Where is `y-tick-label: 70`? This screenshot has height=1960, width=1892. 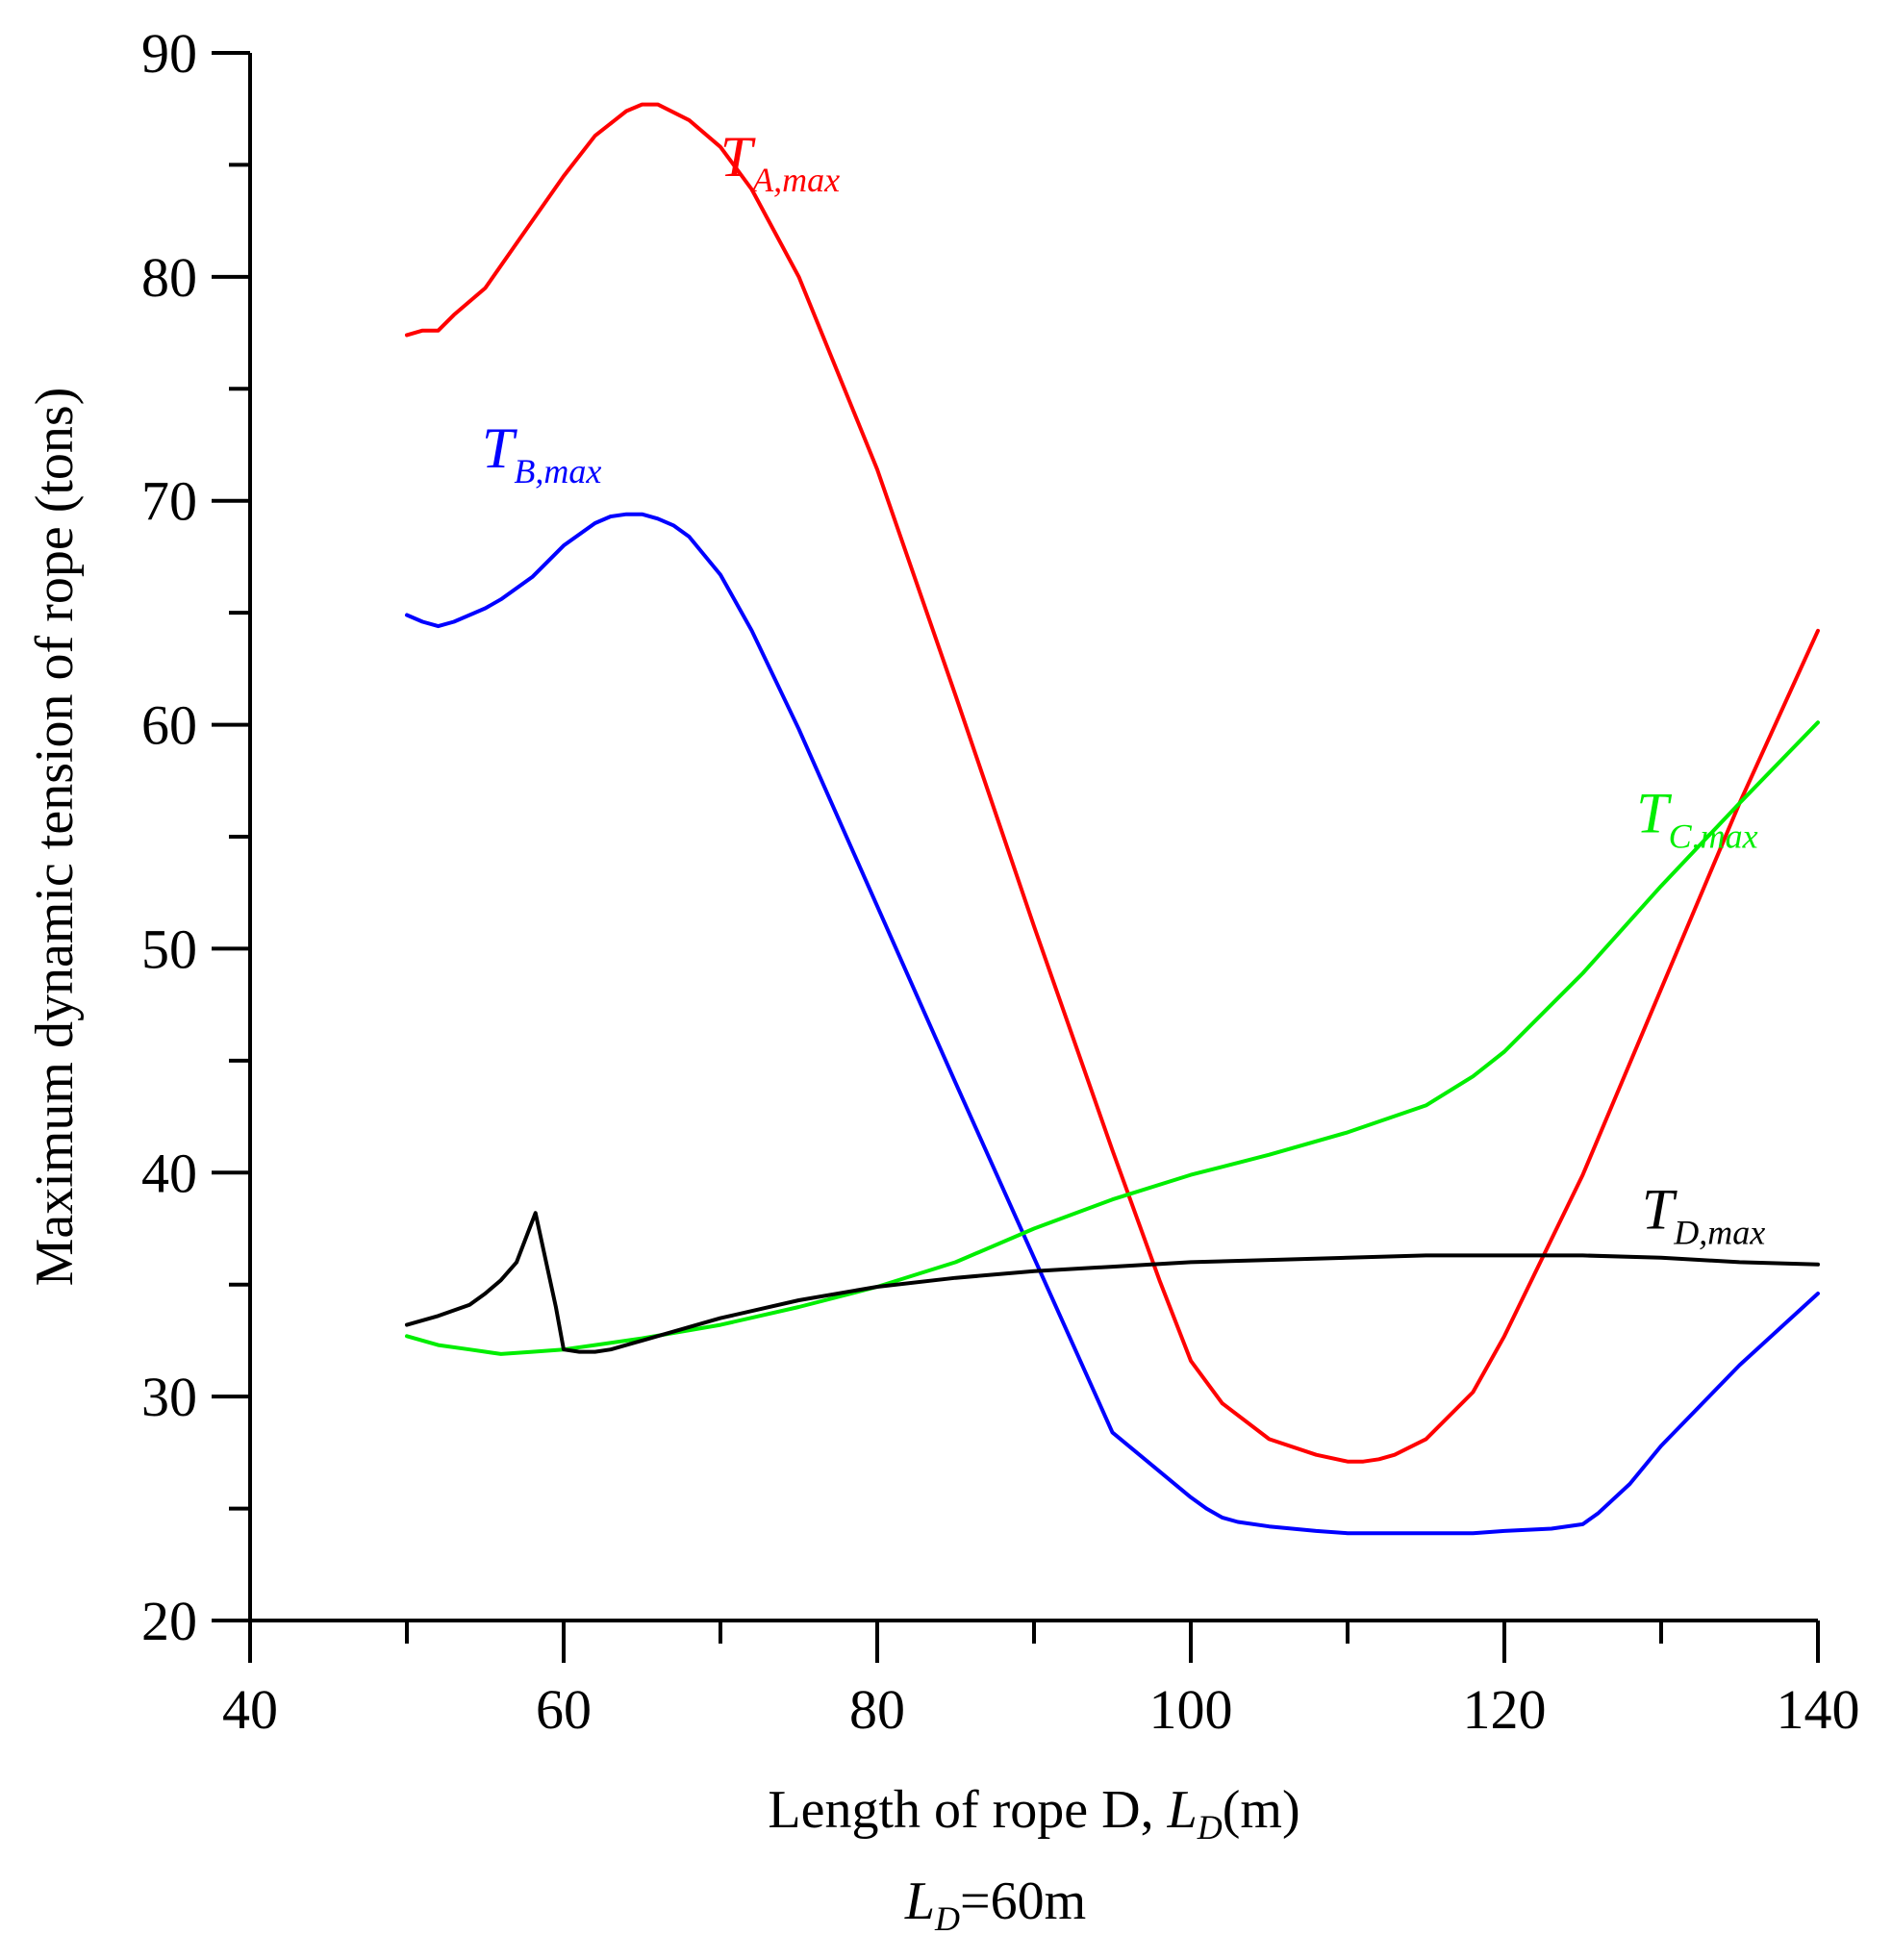
y-tick-label: 70 is located at coordinates (169, 501).